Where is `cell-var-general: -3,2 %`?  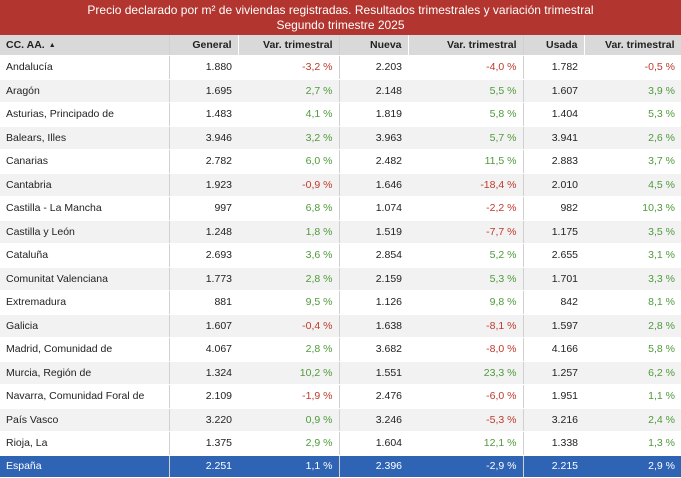
cell-var-general: -3,2 % is located at coordinates (289, 67).